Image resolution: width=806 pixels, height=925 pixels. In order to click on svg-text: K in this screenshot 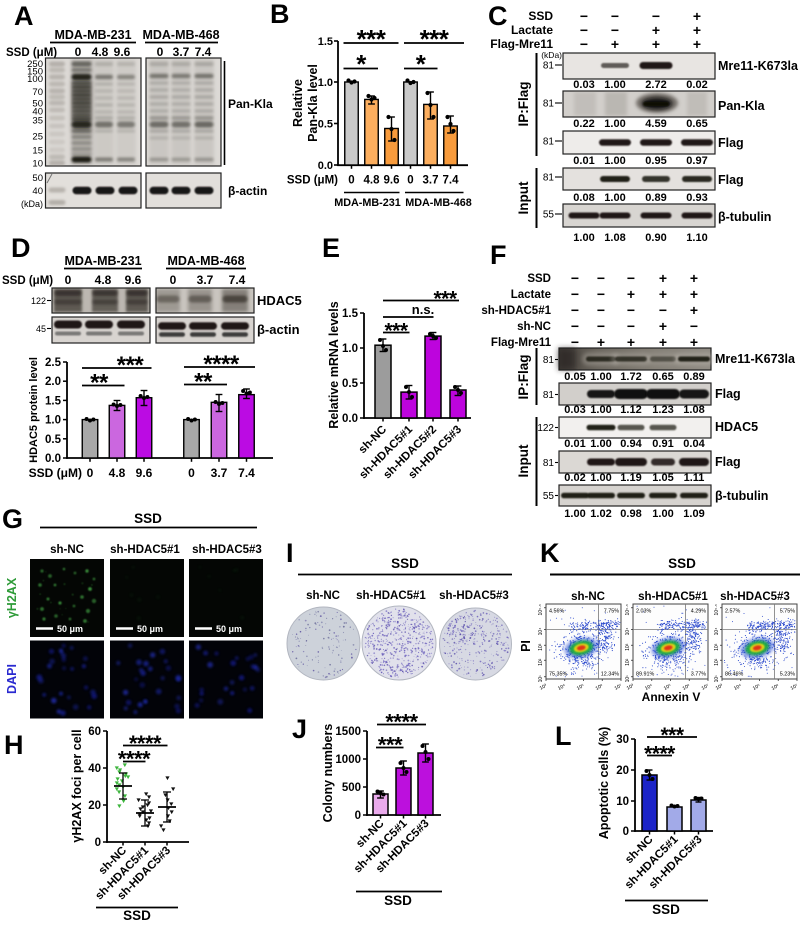, I will do `click(550, 553)`.